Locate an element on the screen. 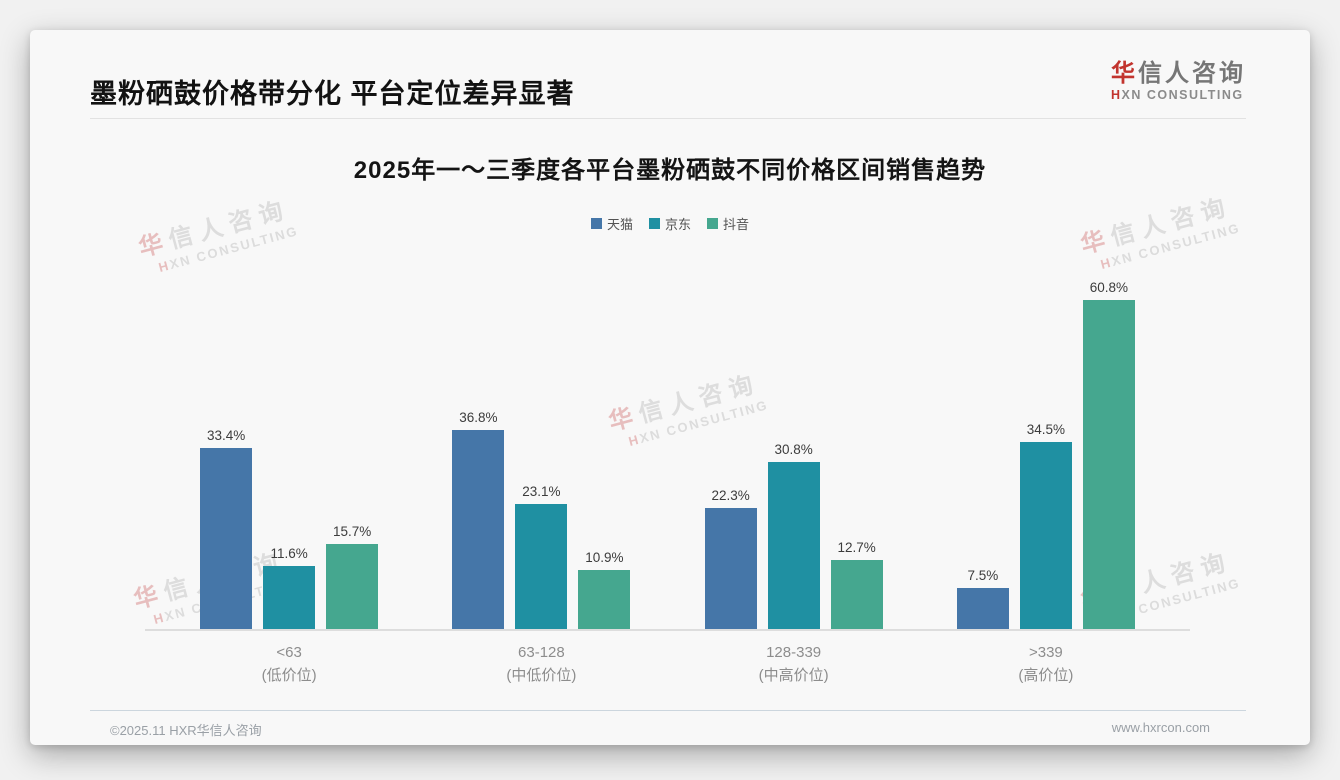 The image size is (1340, 780). bar-group: 33.4% 11.6% 15.7% <63 (低价位) is located at coordinates (289, 478).